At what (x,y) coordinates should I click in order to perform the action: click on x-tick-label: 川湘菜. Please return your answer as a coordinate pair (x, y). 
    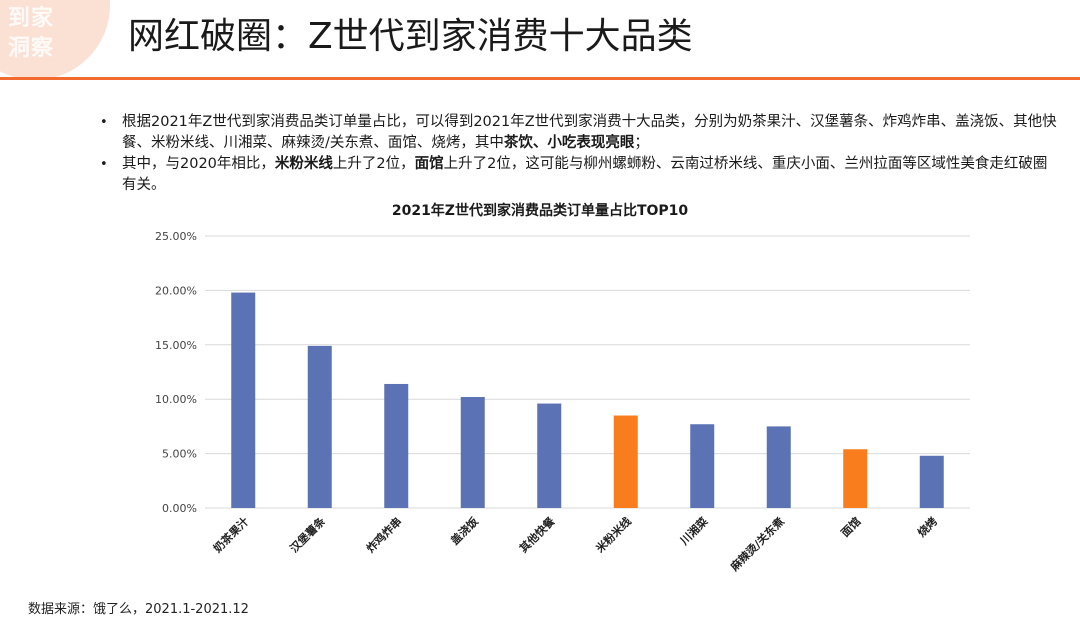
    Looking at the image, I should click on (693, 531).